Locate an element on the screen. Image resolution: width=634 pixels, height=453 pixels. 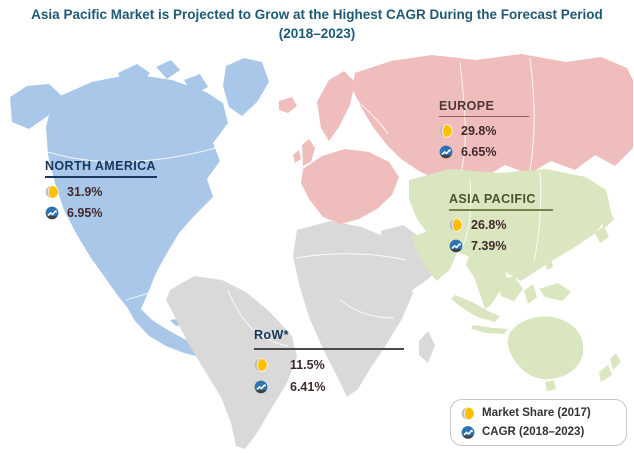
market-share-value: 31.9% is located at coordinates (85, 192).